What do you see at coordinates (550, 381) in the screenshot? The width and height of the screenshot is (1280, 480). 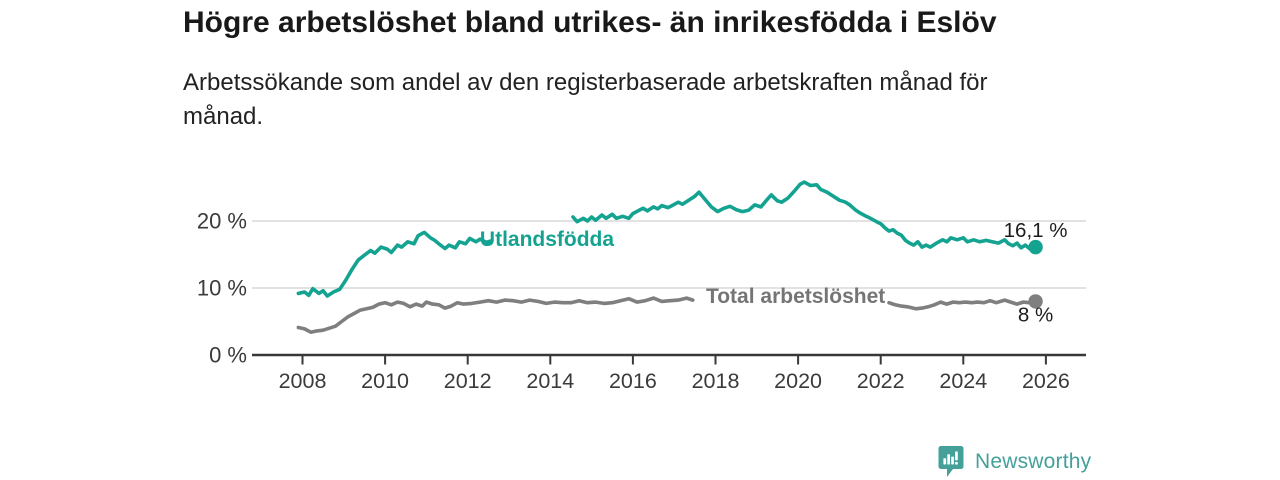 I see `x-tick-label: 2014` at bounding box center [550, 381].